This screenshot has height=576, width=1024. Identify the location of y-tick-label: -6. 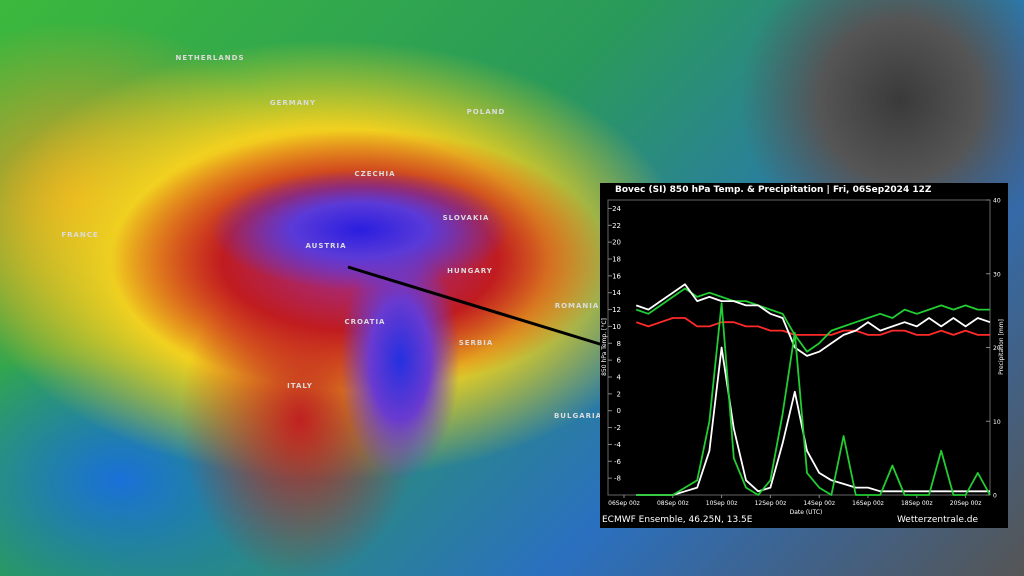
(618, 462).